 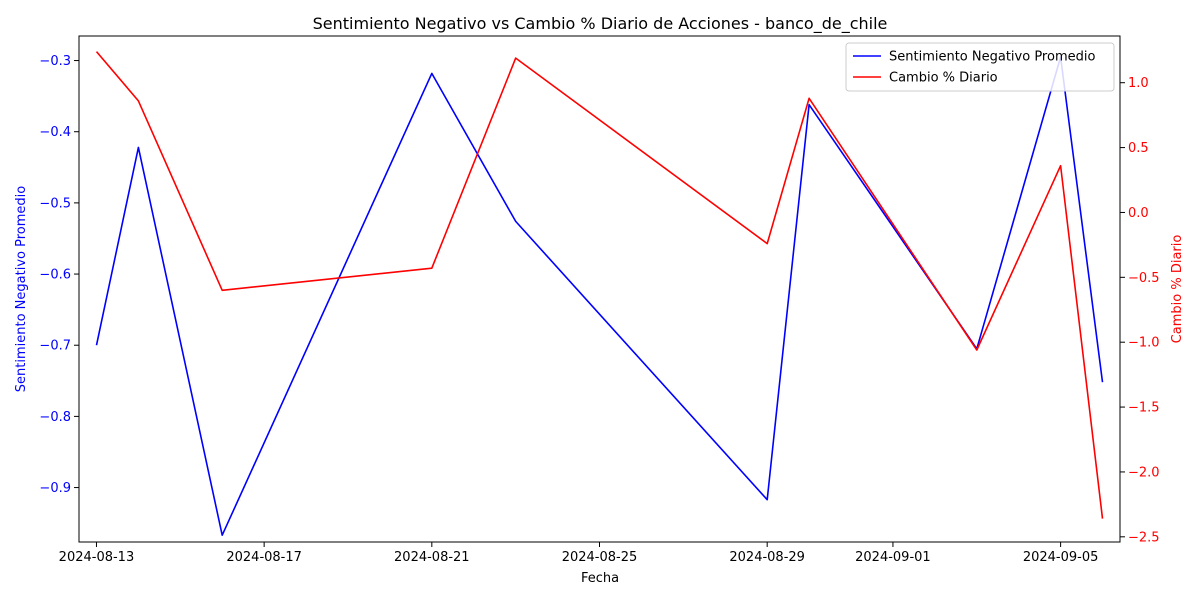 What do you see at coordinates (1144, 537) in the screenshot?
I see `y-right-tick-label: −2.5` at bounding box center [1144, 537].